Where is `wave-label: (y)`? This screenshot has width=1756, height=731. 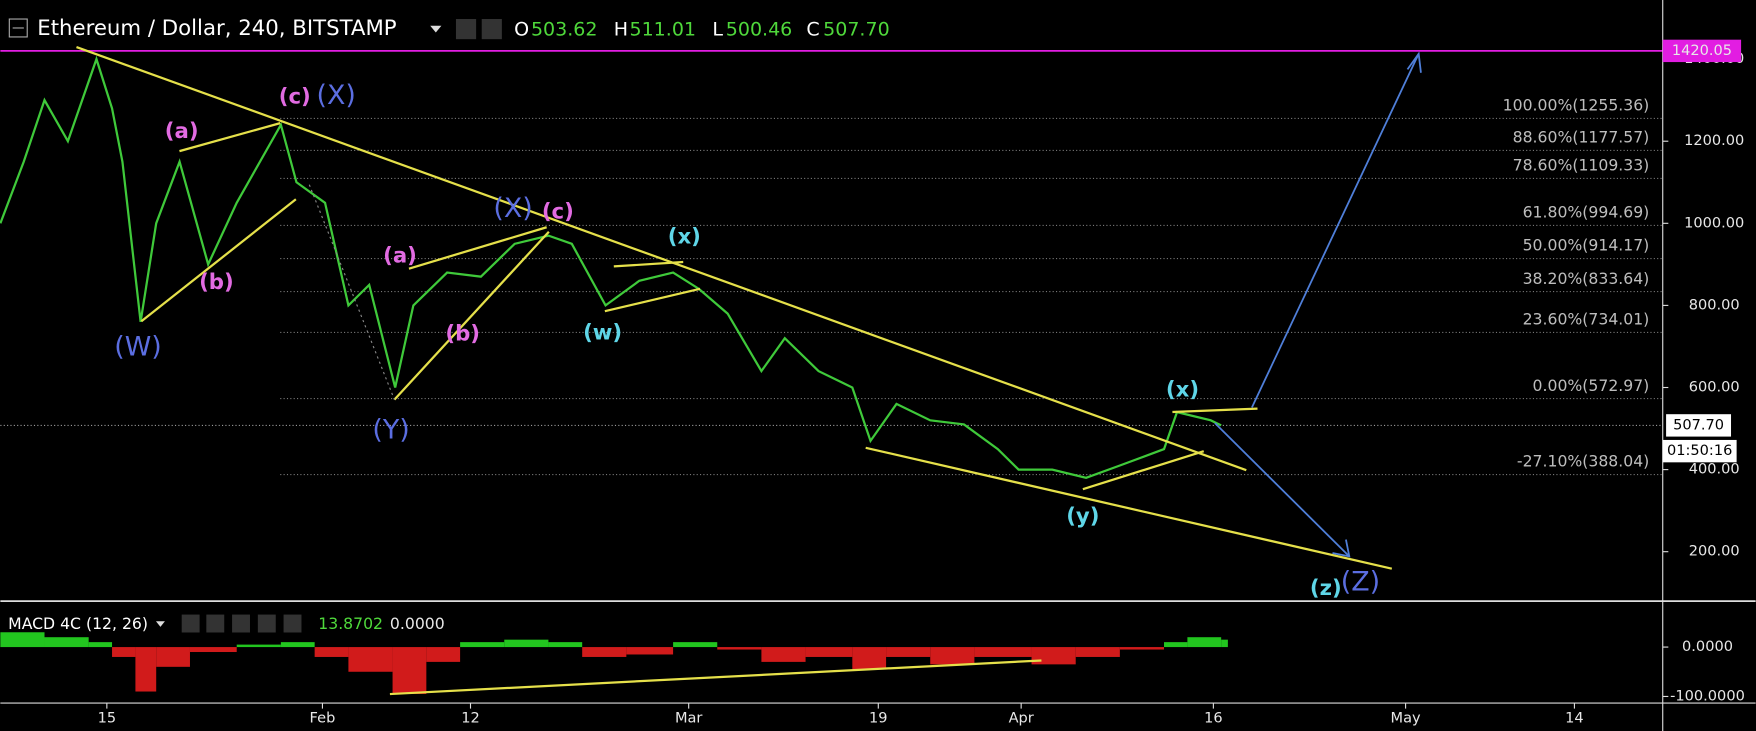
wave-label: (y) is located at coordinates (1082, 516).